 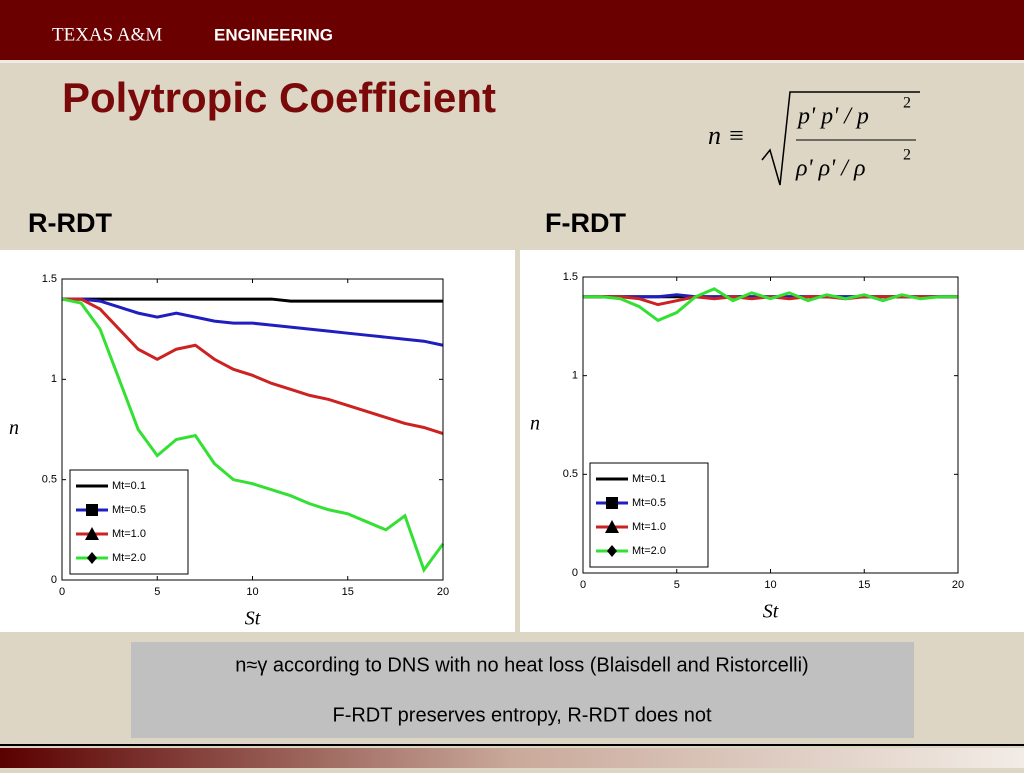 I want to click on formula-denominator: ρ' ρ' / ρ, so click(x=830, y=169).